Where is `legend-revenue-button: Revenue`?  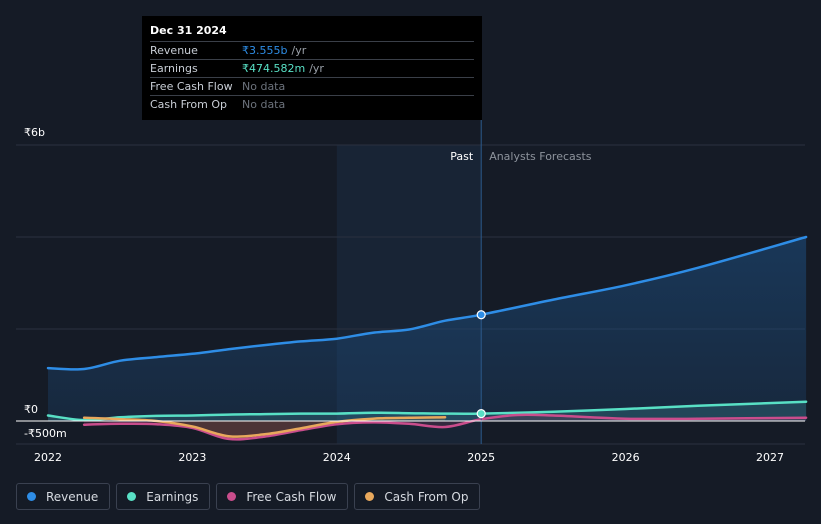
legend-revenue-button: Revenue is located at coordinates (63, 496).